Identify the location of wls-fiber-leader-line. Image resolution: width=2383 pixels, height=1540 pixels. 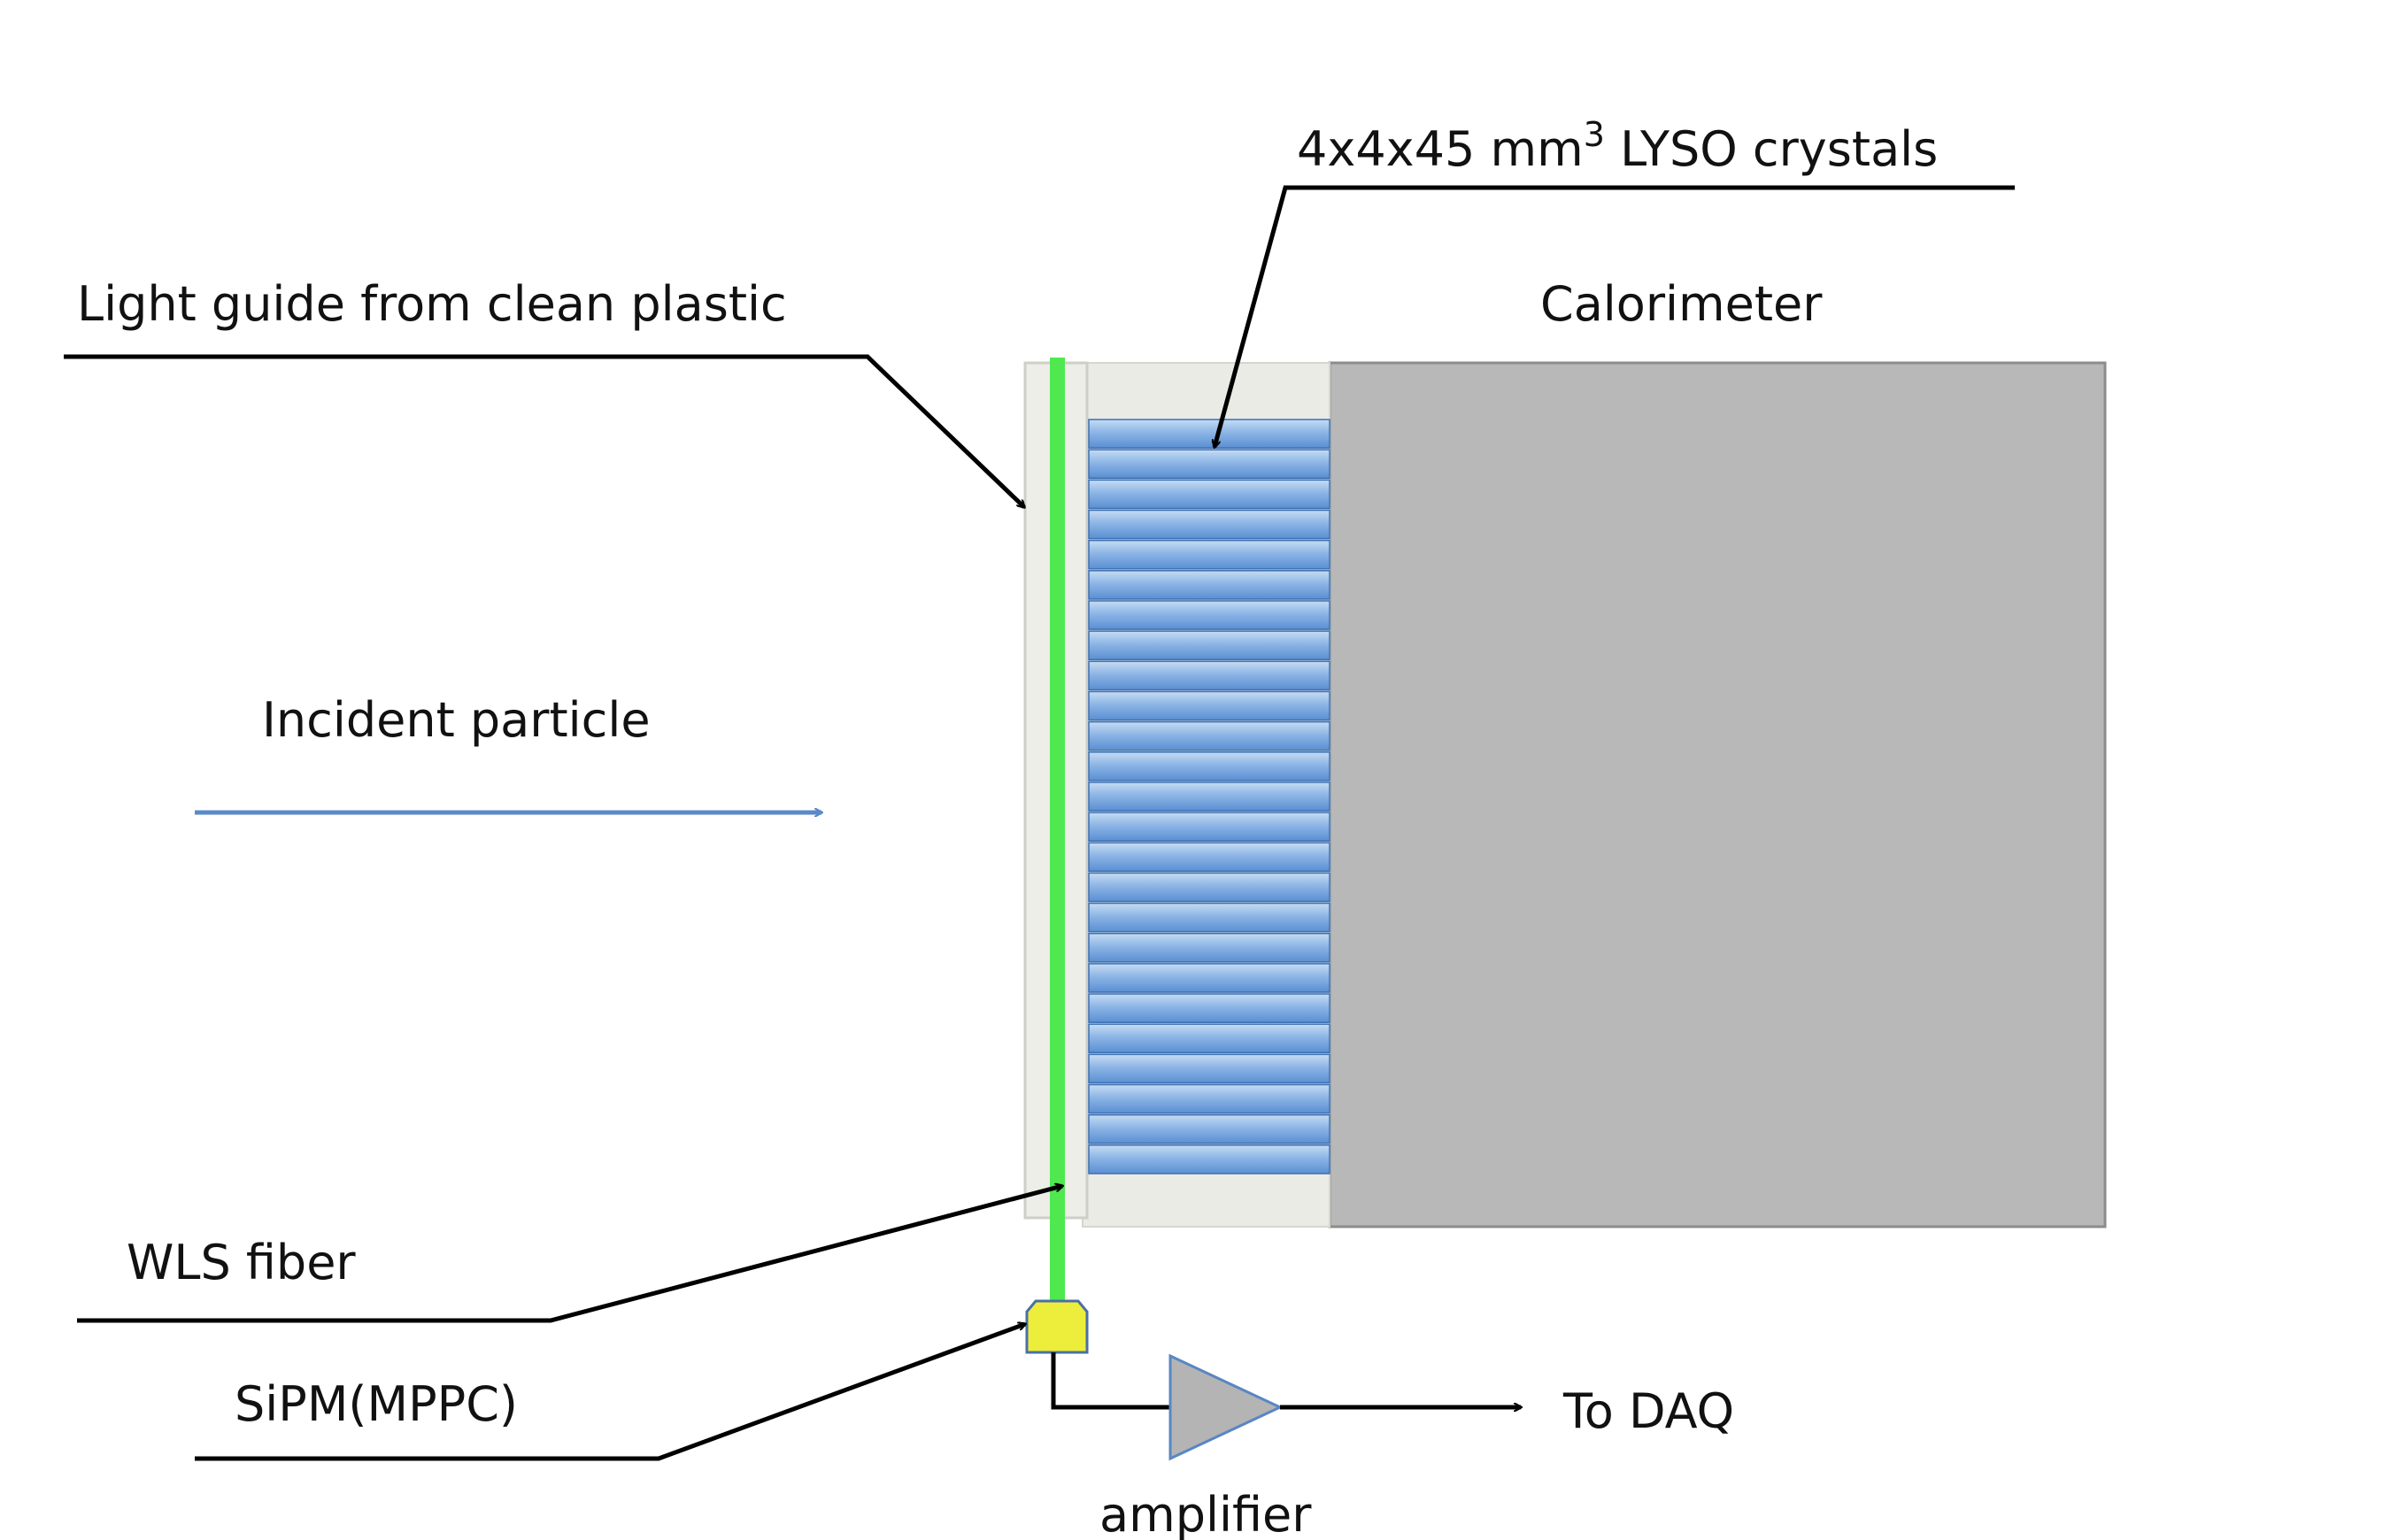
(569, 1254).